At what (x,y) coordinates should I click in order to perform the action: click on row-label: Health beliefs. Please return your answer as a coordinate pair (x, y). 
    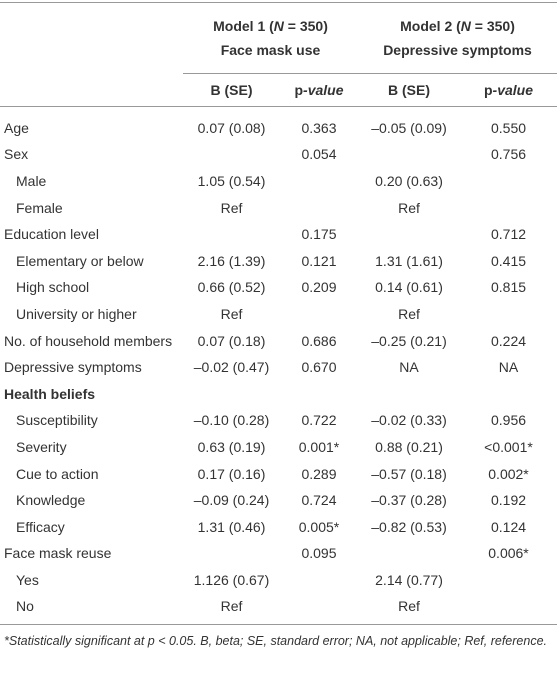
    Looking at the image, I should click on (50, 393).